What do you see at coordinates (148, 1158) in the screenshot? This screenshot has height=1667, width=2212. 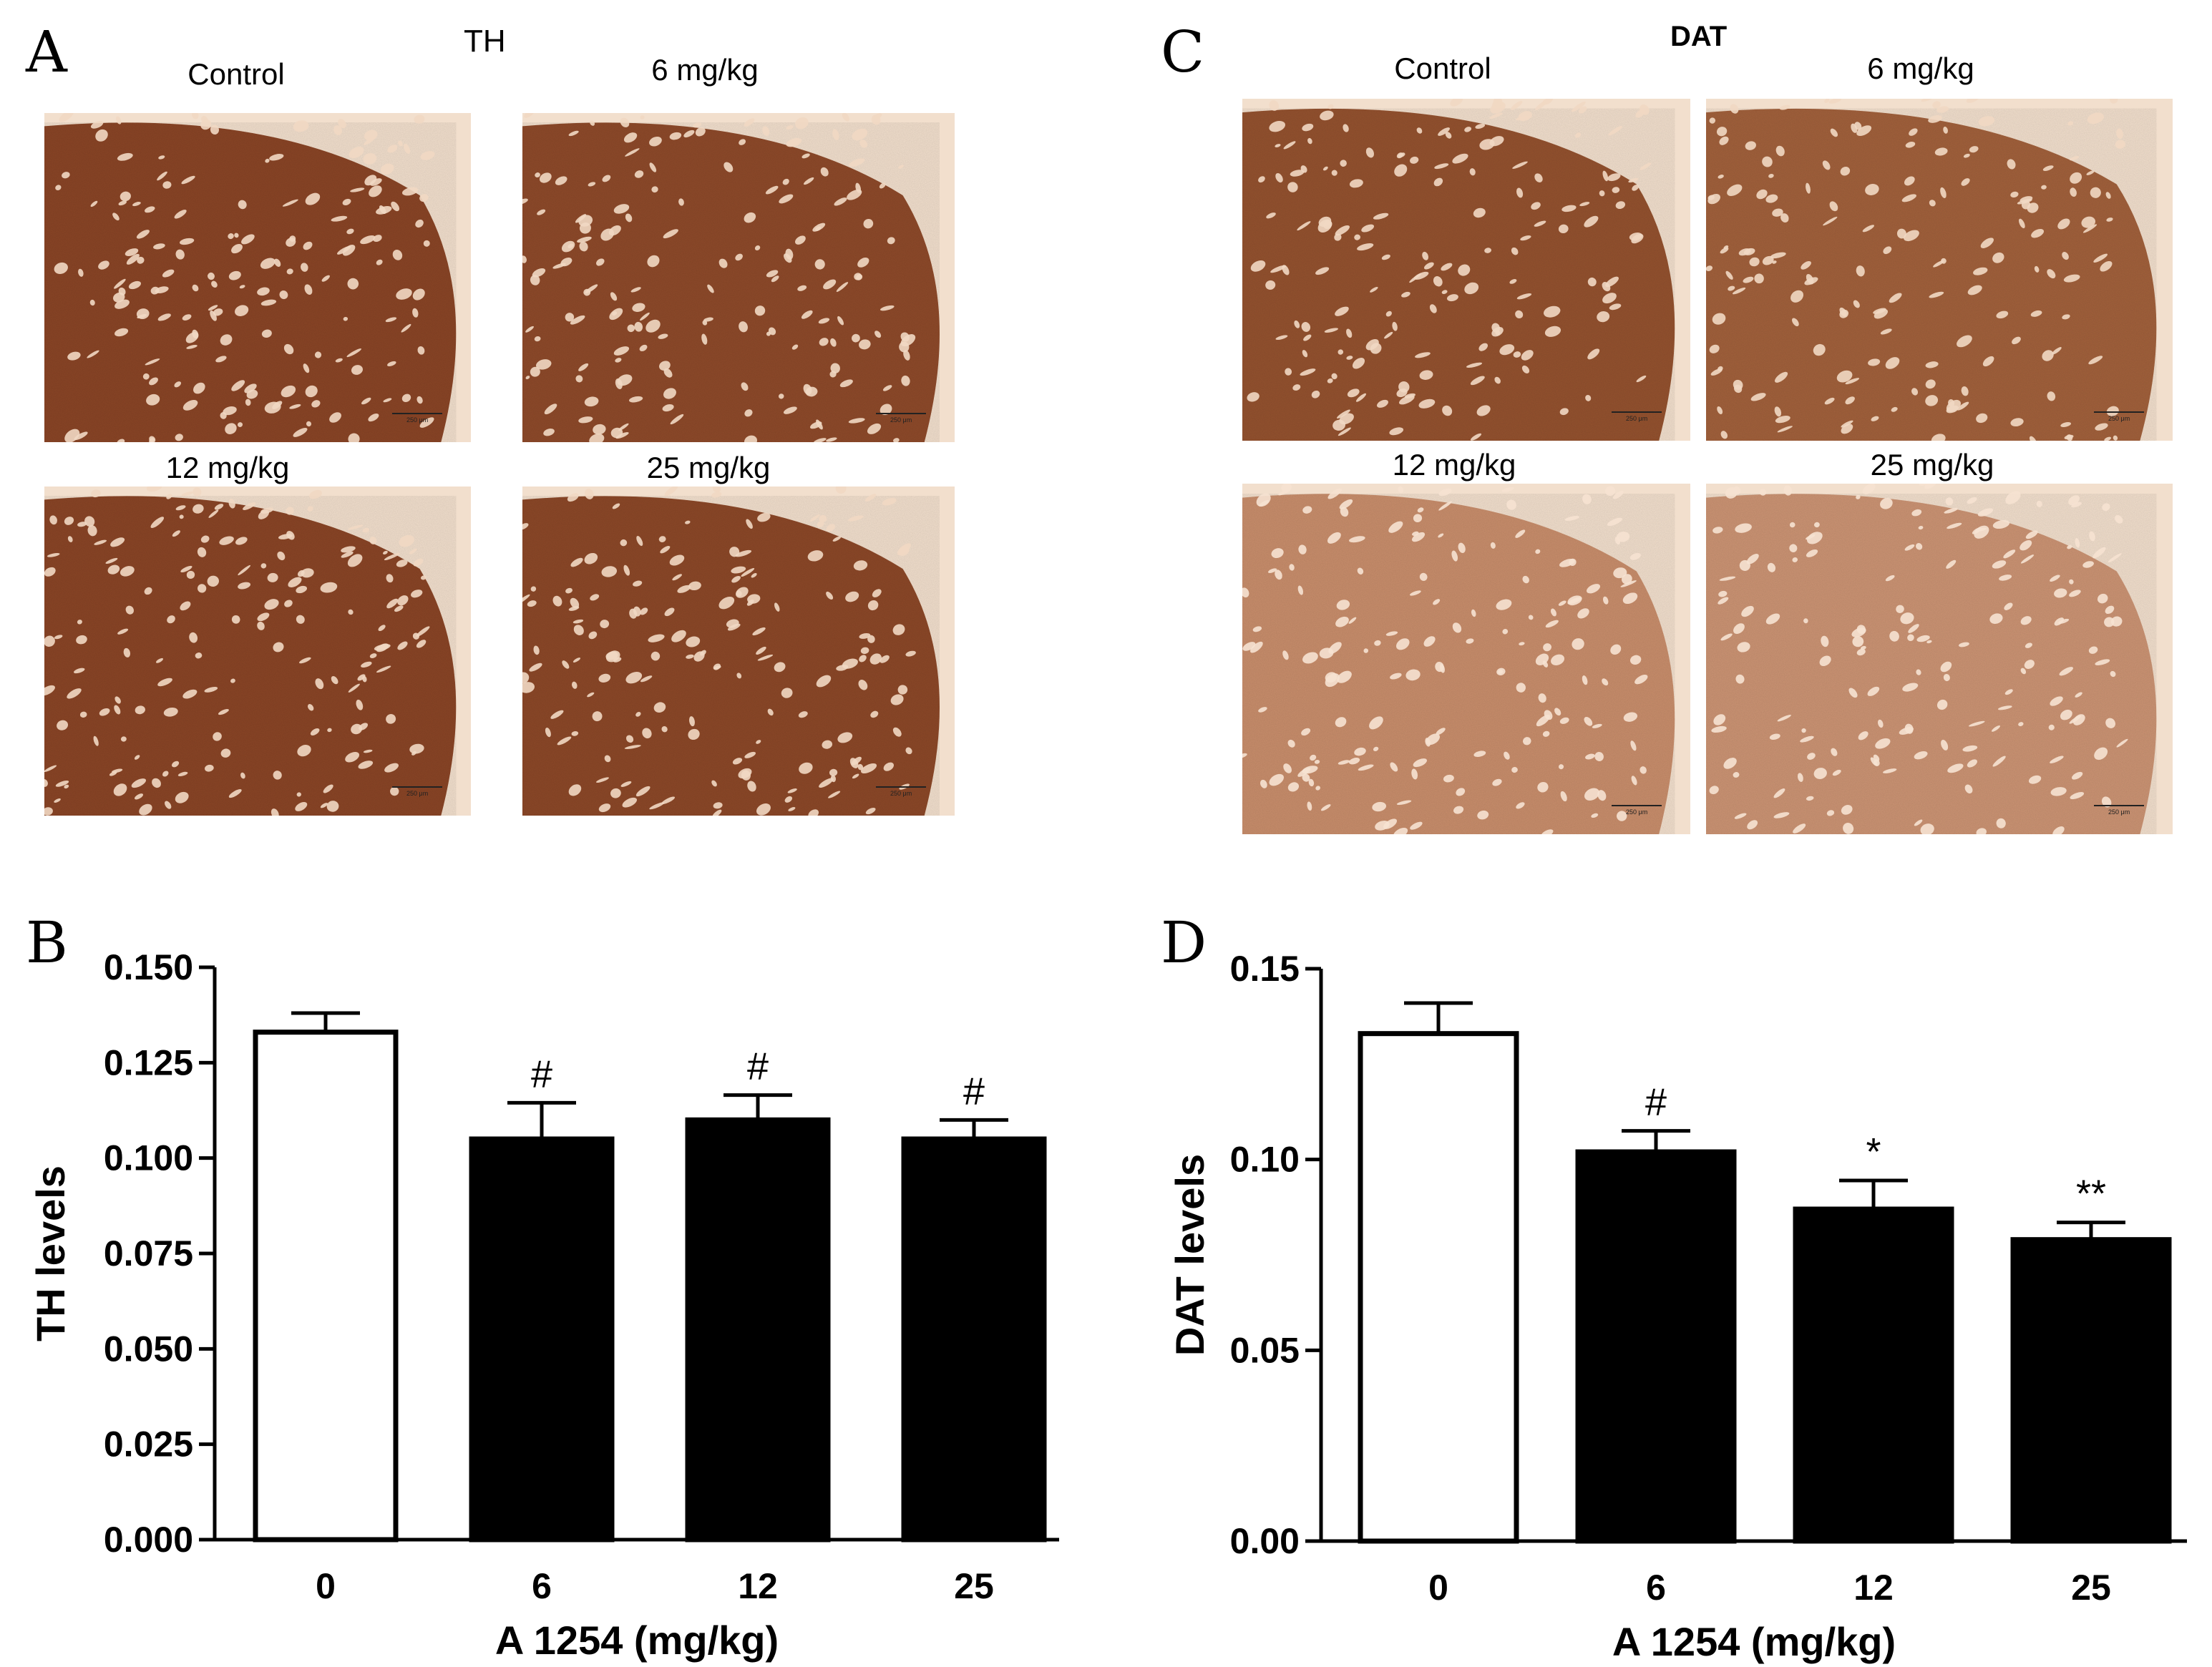 I see `y-tick-label: 0.100` at bounding box center [148, 1158].